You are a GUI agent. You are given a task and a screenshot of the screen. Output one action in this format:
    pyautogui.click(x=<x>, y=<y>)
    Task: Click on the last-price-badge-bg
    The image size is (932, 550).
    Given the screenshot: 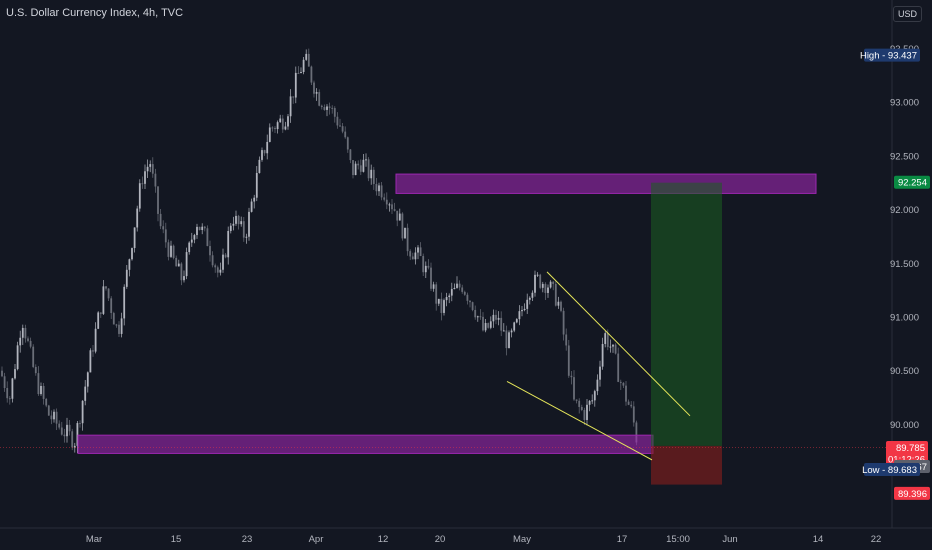 What is the action you would take?
    pyautogui.click(x=907, y=454)
    